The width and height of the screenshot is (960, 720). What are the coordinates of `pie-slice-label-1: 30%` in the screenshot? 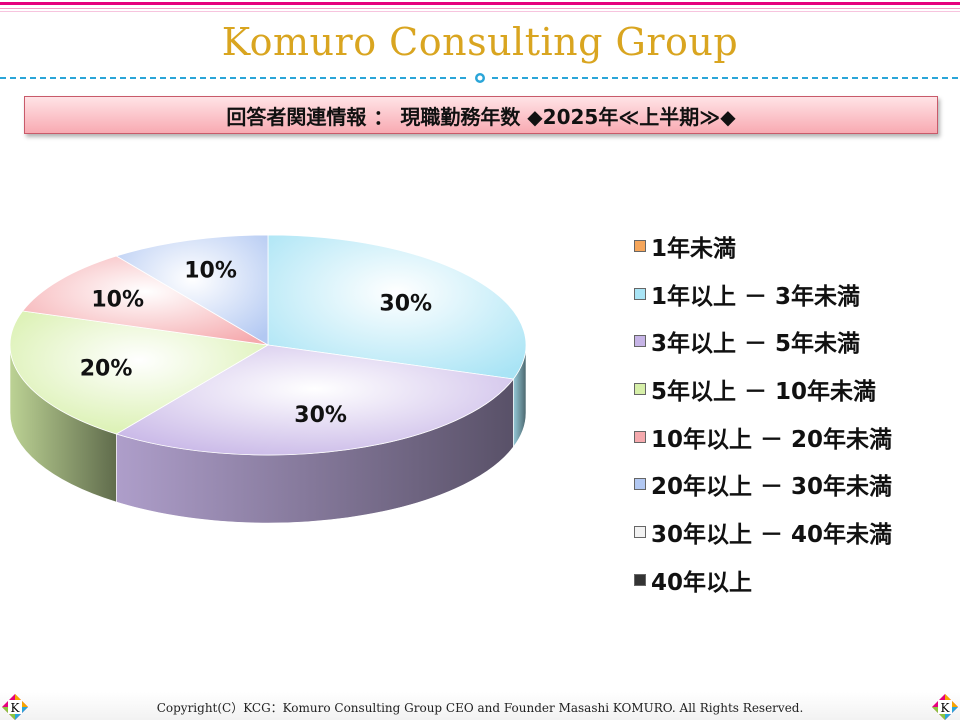 It's located at (405, 303).